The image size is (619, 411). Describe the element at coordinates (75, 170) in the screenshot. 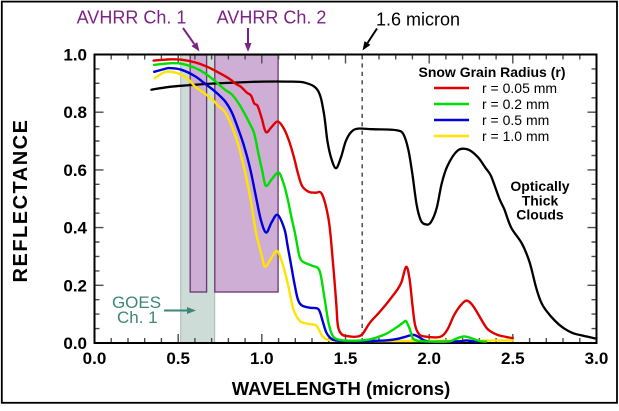

I see `svg-text: 0.6` at that location.